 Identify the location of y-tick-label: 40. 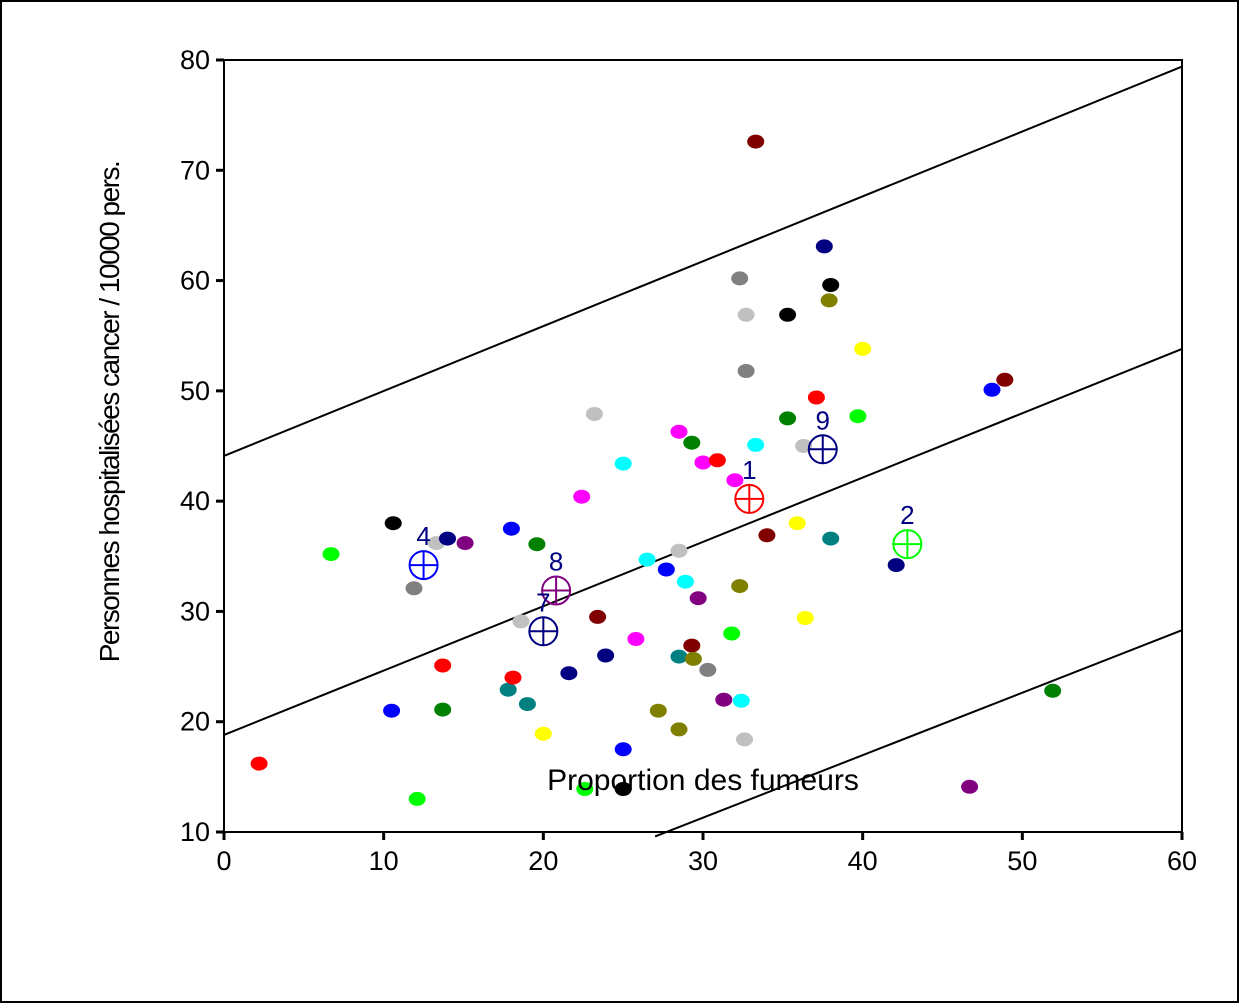
(195, 501).